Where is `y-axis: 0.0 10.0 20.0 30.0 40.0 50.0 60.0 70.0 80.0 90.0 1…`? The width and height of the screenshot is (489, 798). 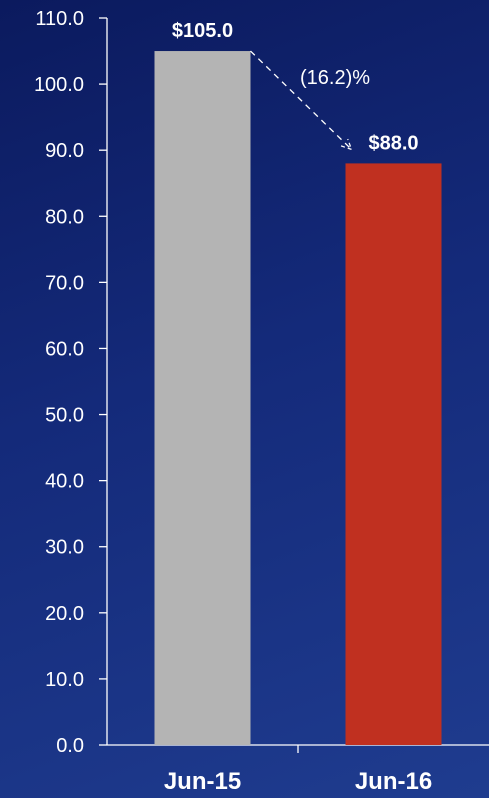 y-axis: 0.0 10.0 20.0 30.0 40.0 50.0 60.0 70.0 80.0 90.0 1… is located at coordinates (71, 382).